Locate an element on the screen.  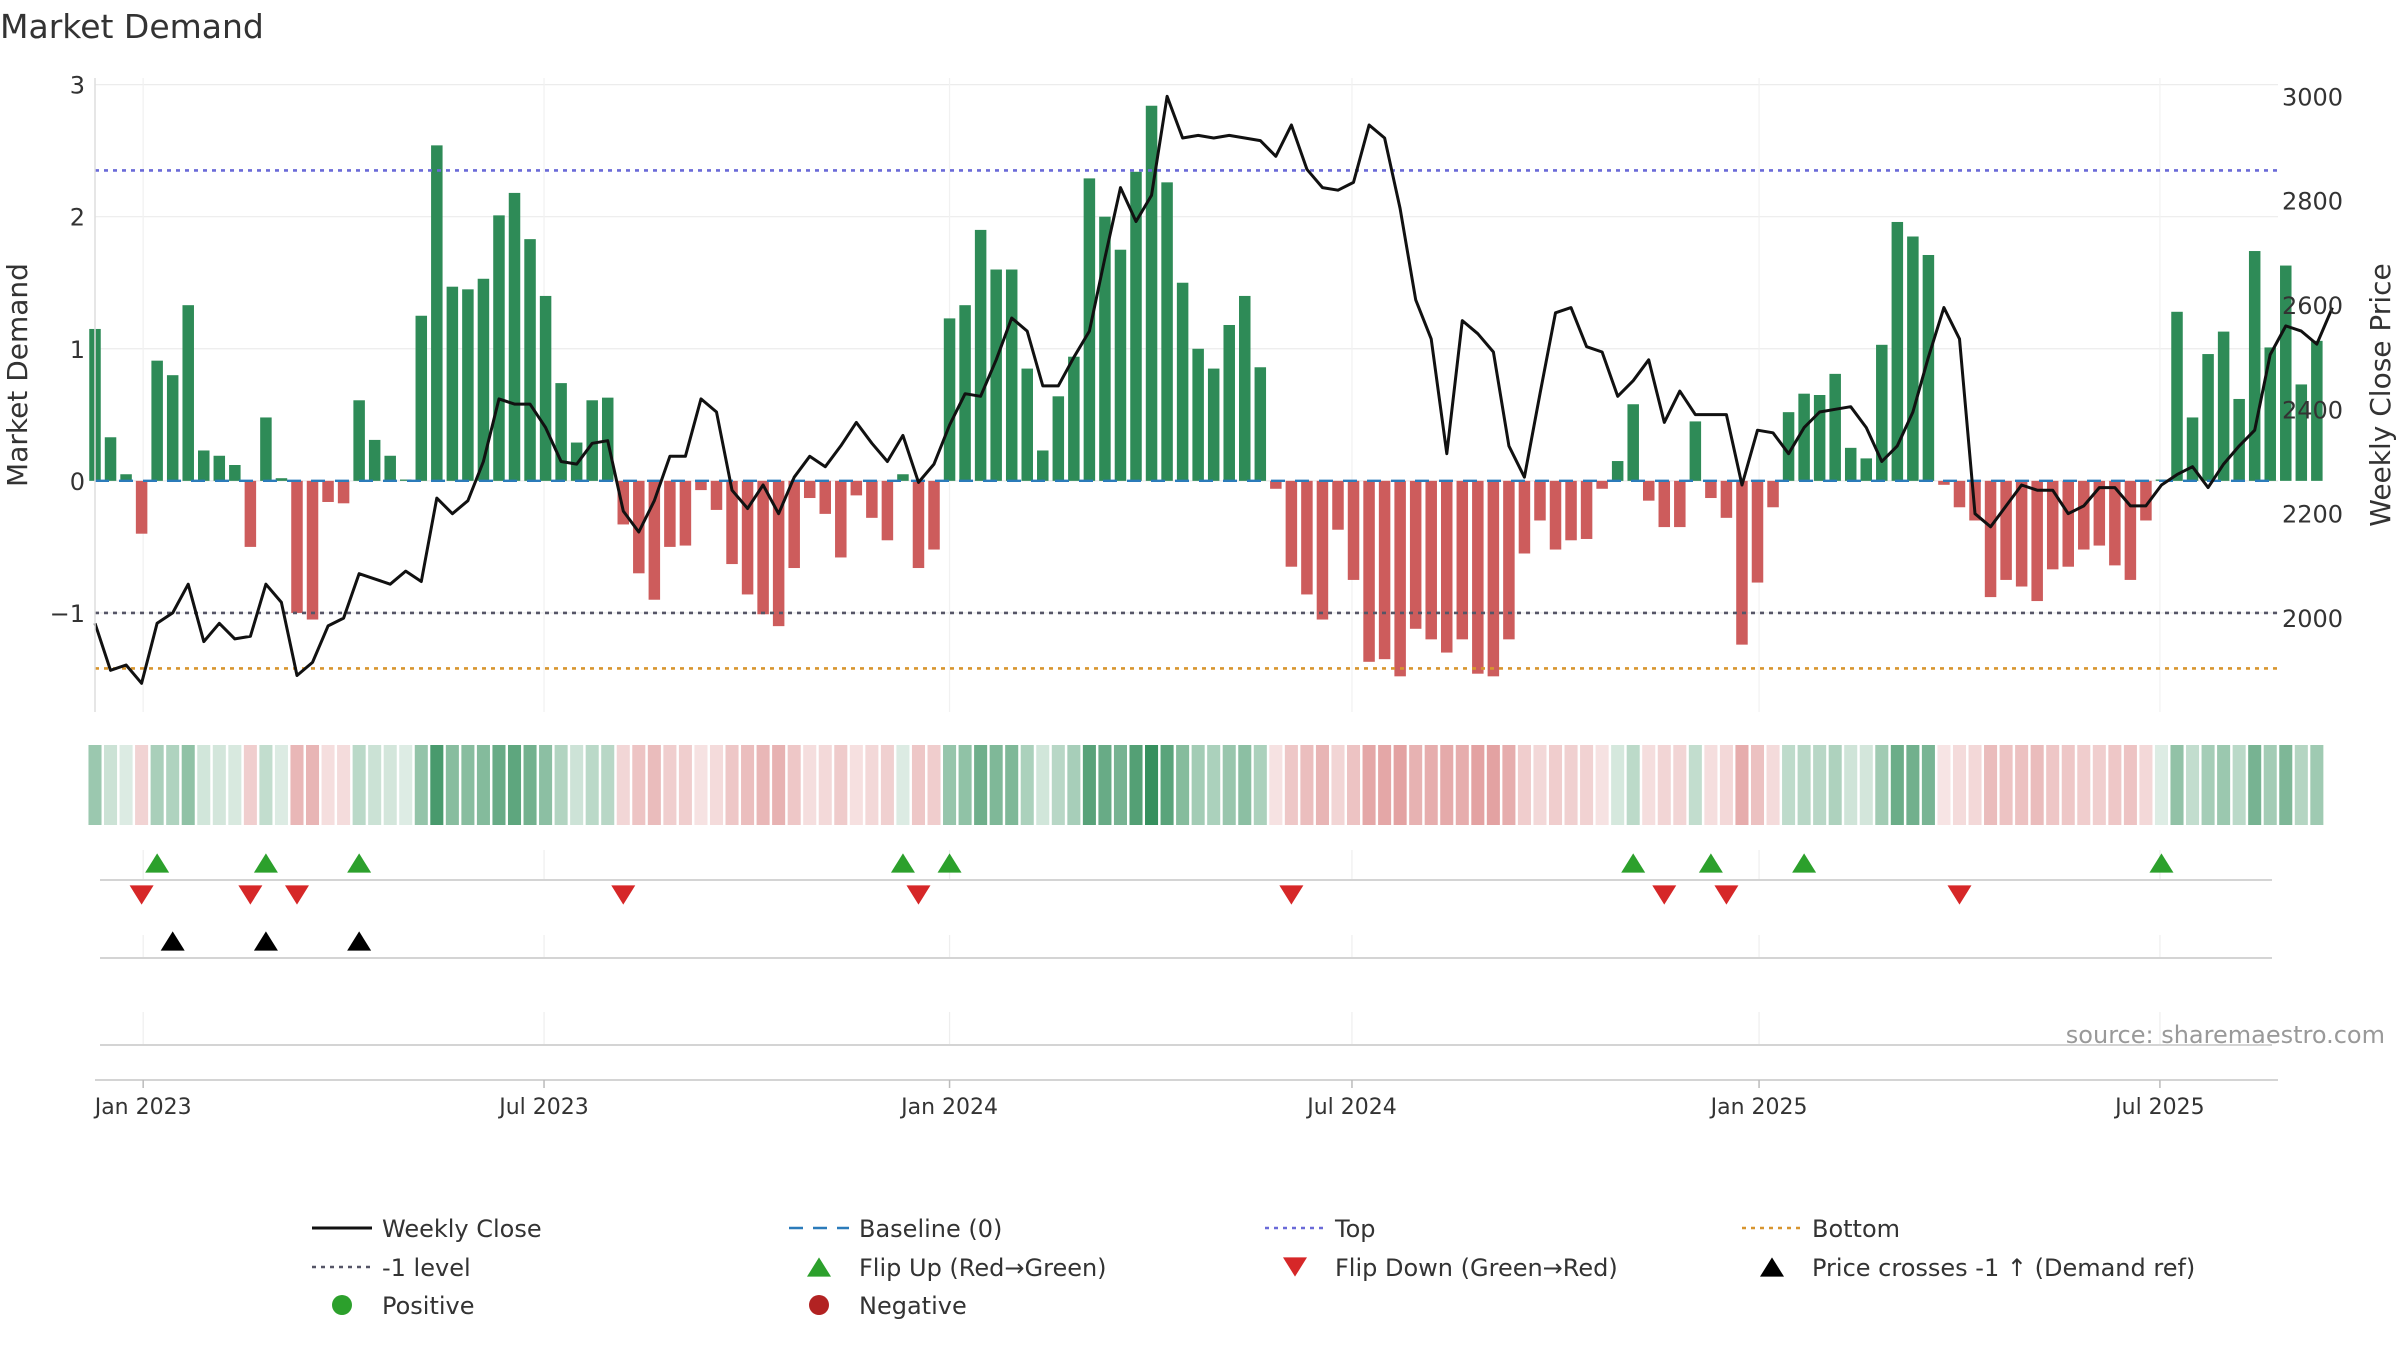
chart-title: Market Demand is located at coordinates (132, 26).